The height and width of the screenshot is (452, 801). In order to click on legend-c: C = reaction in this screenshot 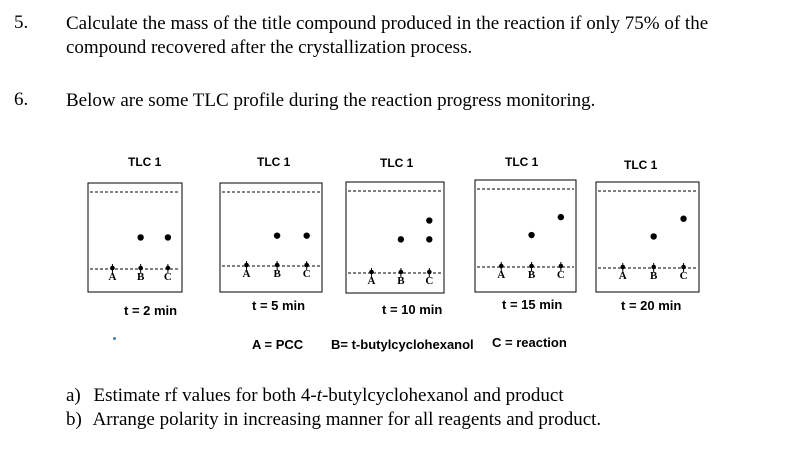, I will do `click(529, 342)`.